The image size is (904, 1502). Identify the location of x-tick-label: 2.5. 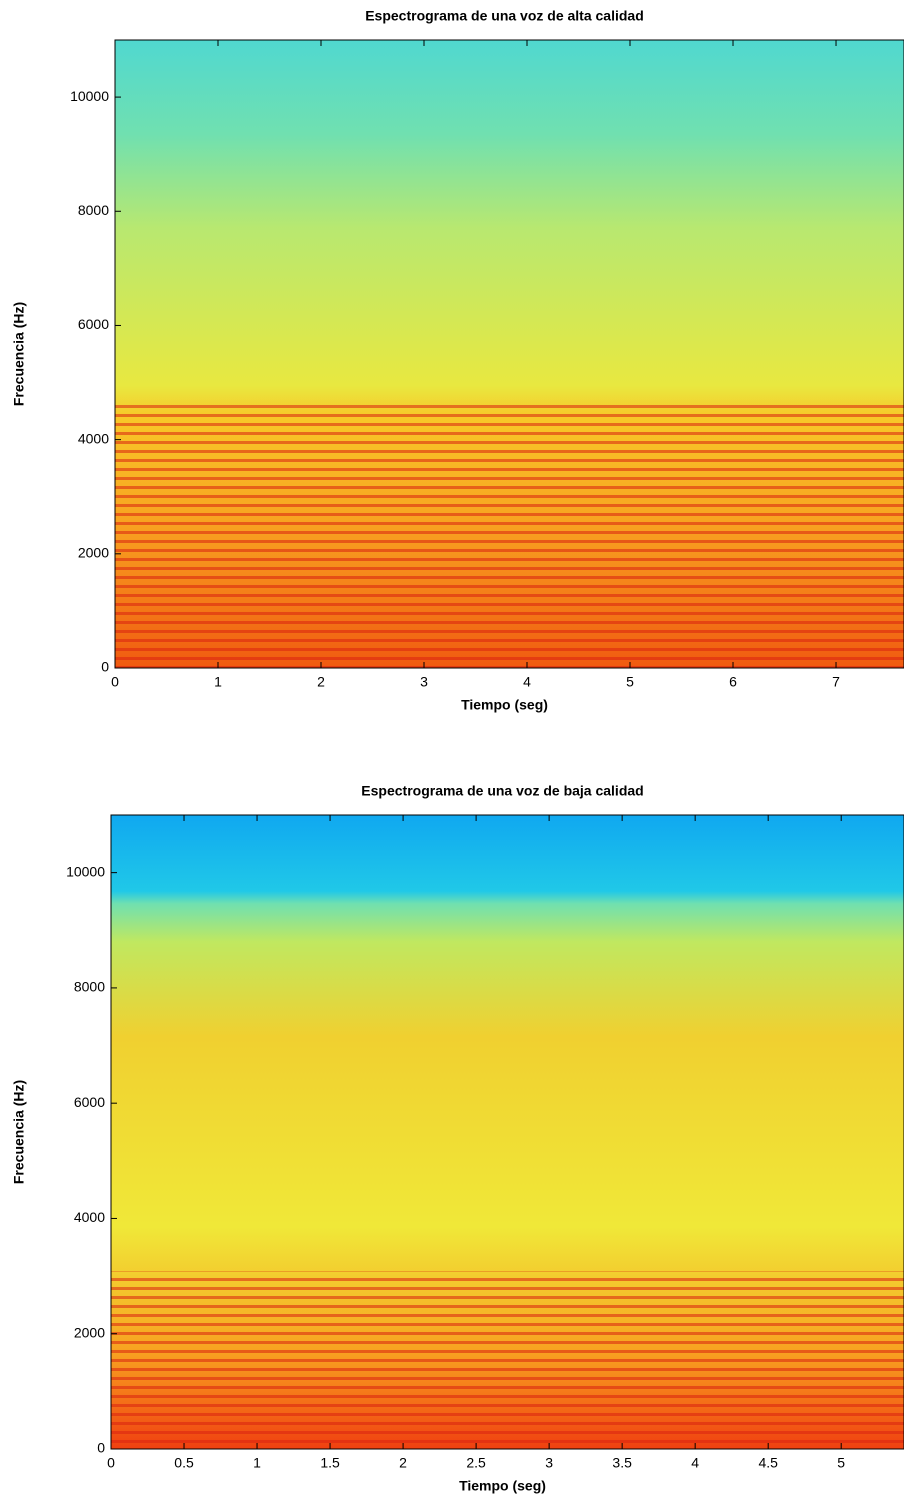
(476, 1463).